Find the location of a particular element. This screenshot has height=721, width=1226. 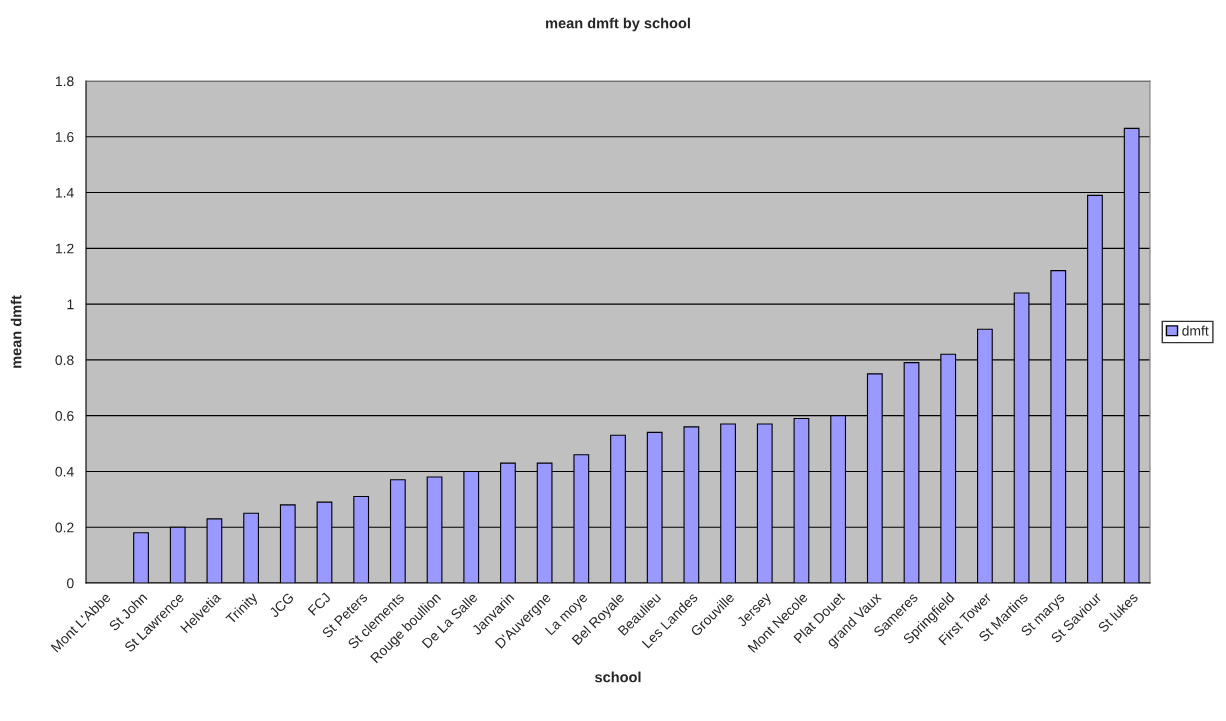

y-tick-label: 1.4 is located at coordinates (64, 193).